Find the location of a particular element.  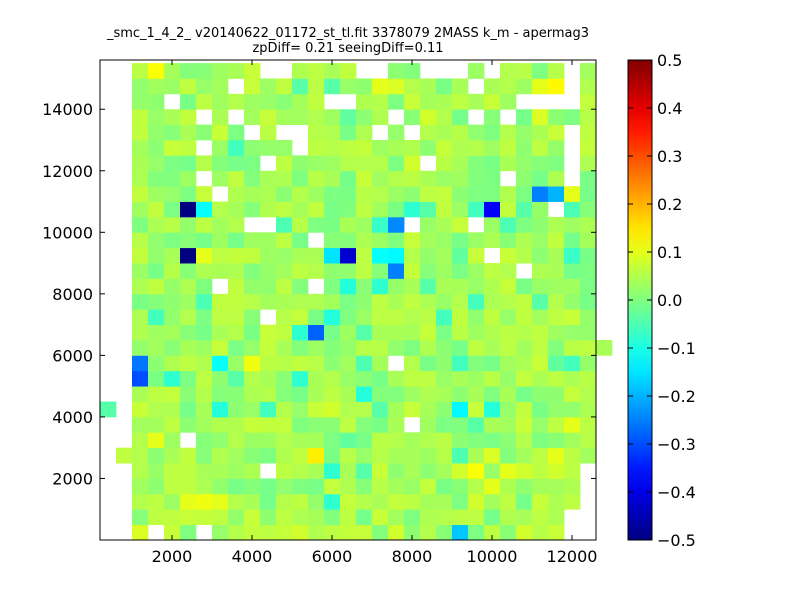

colorbar-tick-label: 0.2 is located at coordinates (669, 204).